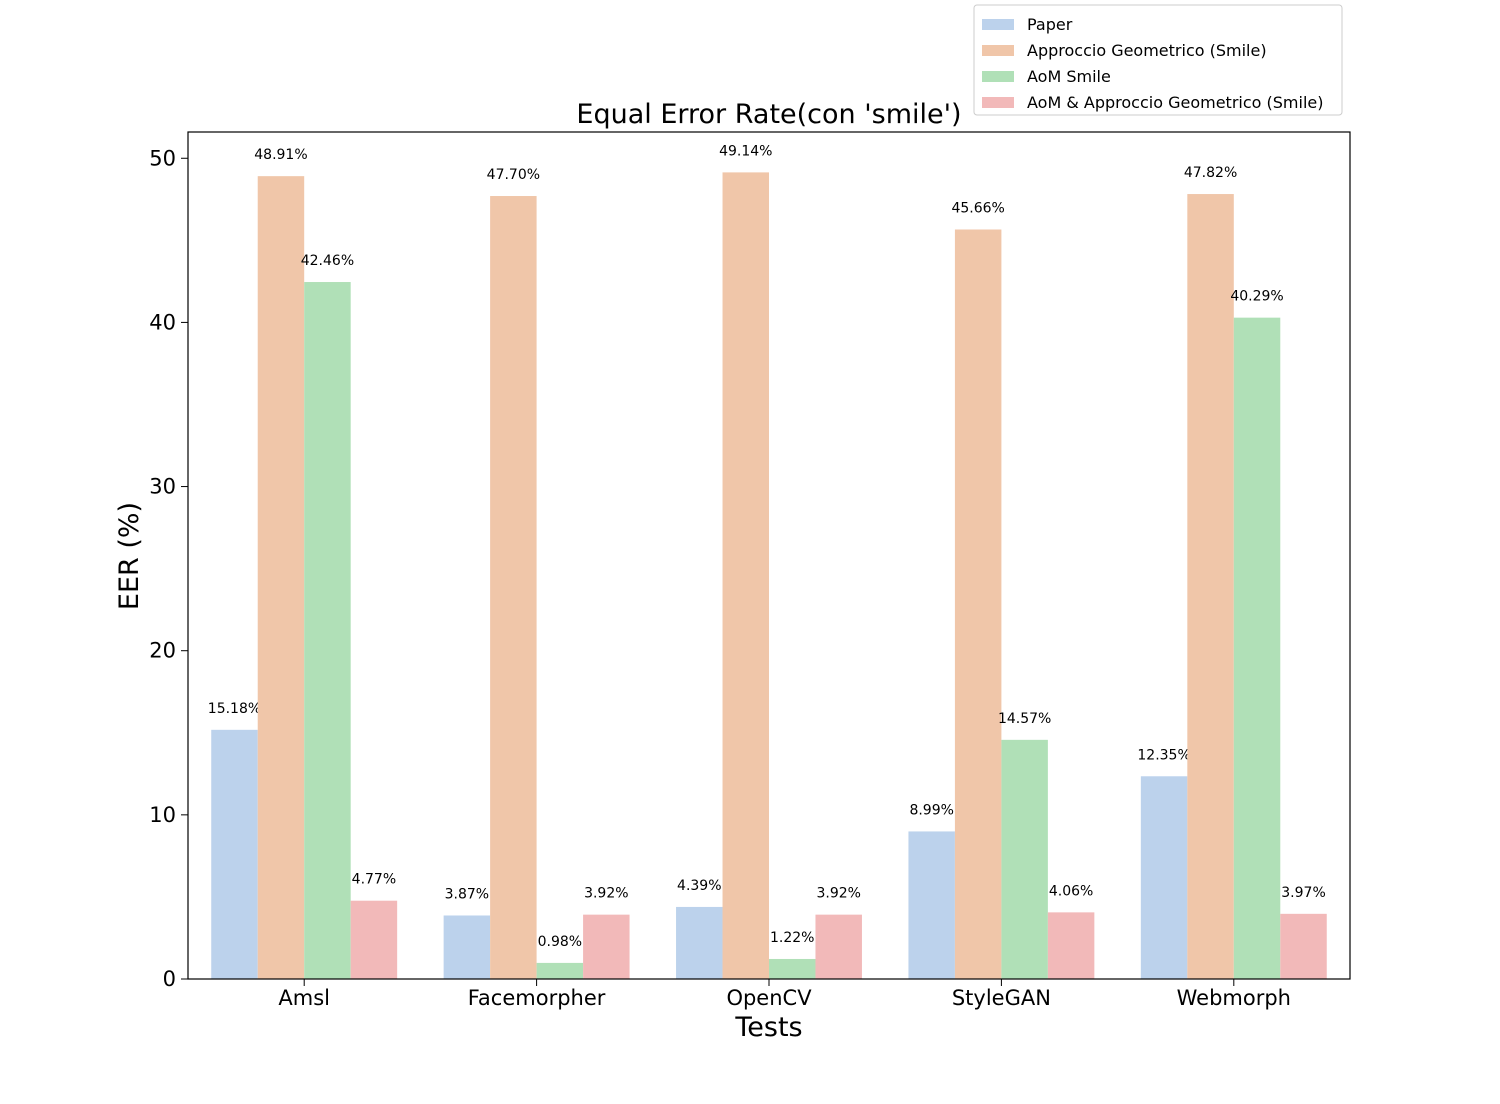 The width and height of the screenshot is (1500, 1104). What do you see at coordinates (1303, 893) in the screenshot?
I see `data-label: 3.97%` at bounding box center [1303, 893].